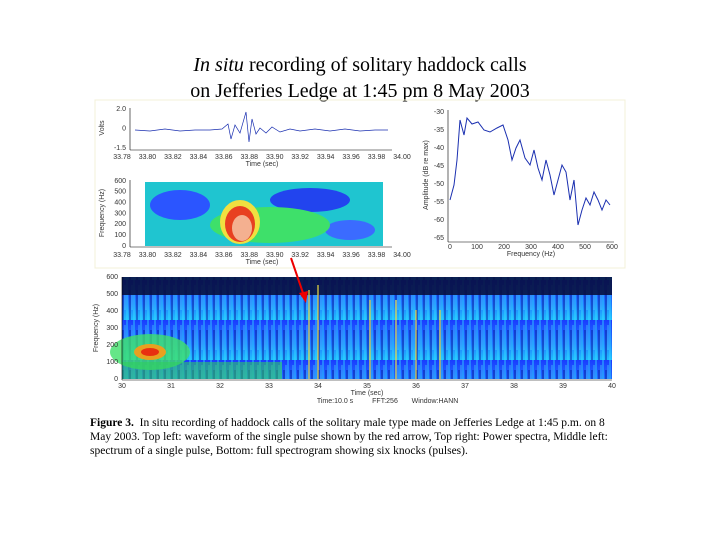  What do you see at coordinates (585, 247) in the screenshot?
I see `x-tick-label: 500` at bounding box center [585, 247].